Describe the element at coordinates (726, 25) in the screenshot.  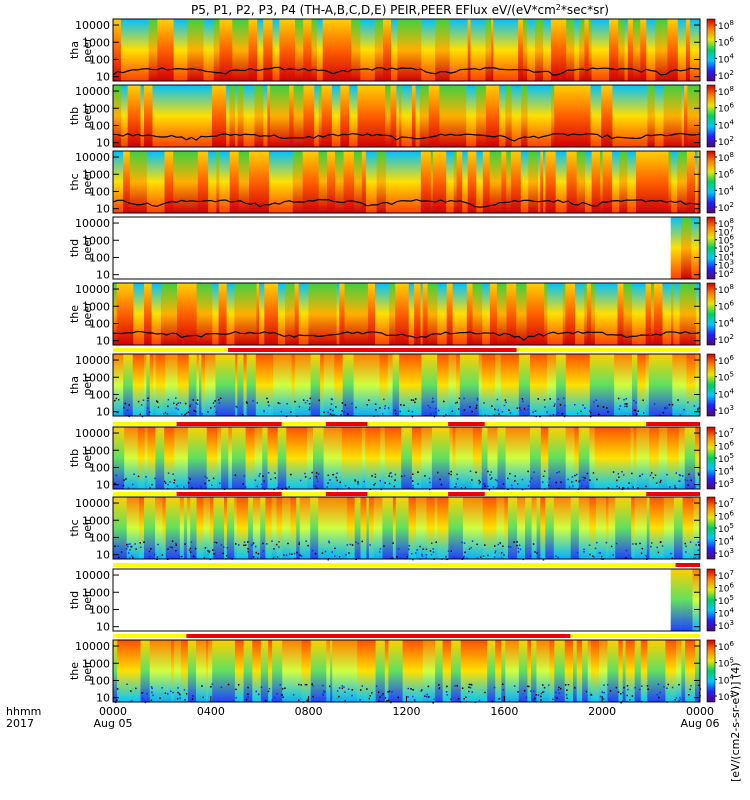
I see `colorbar-tick-label: 10⁸` at that location.